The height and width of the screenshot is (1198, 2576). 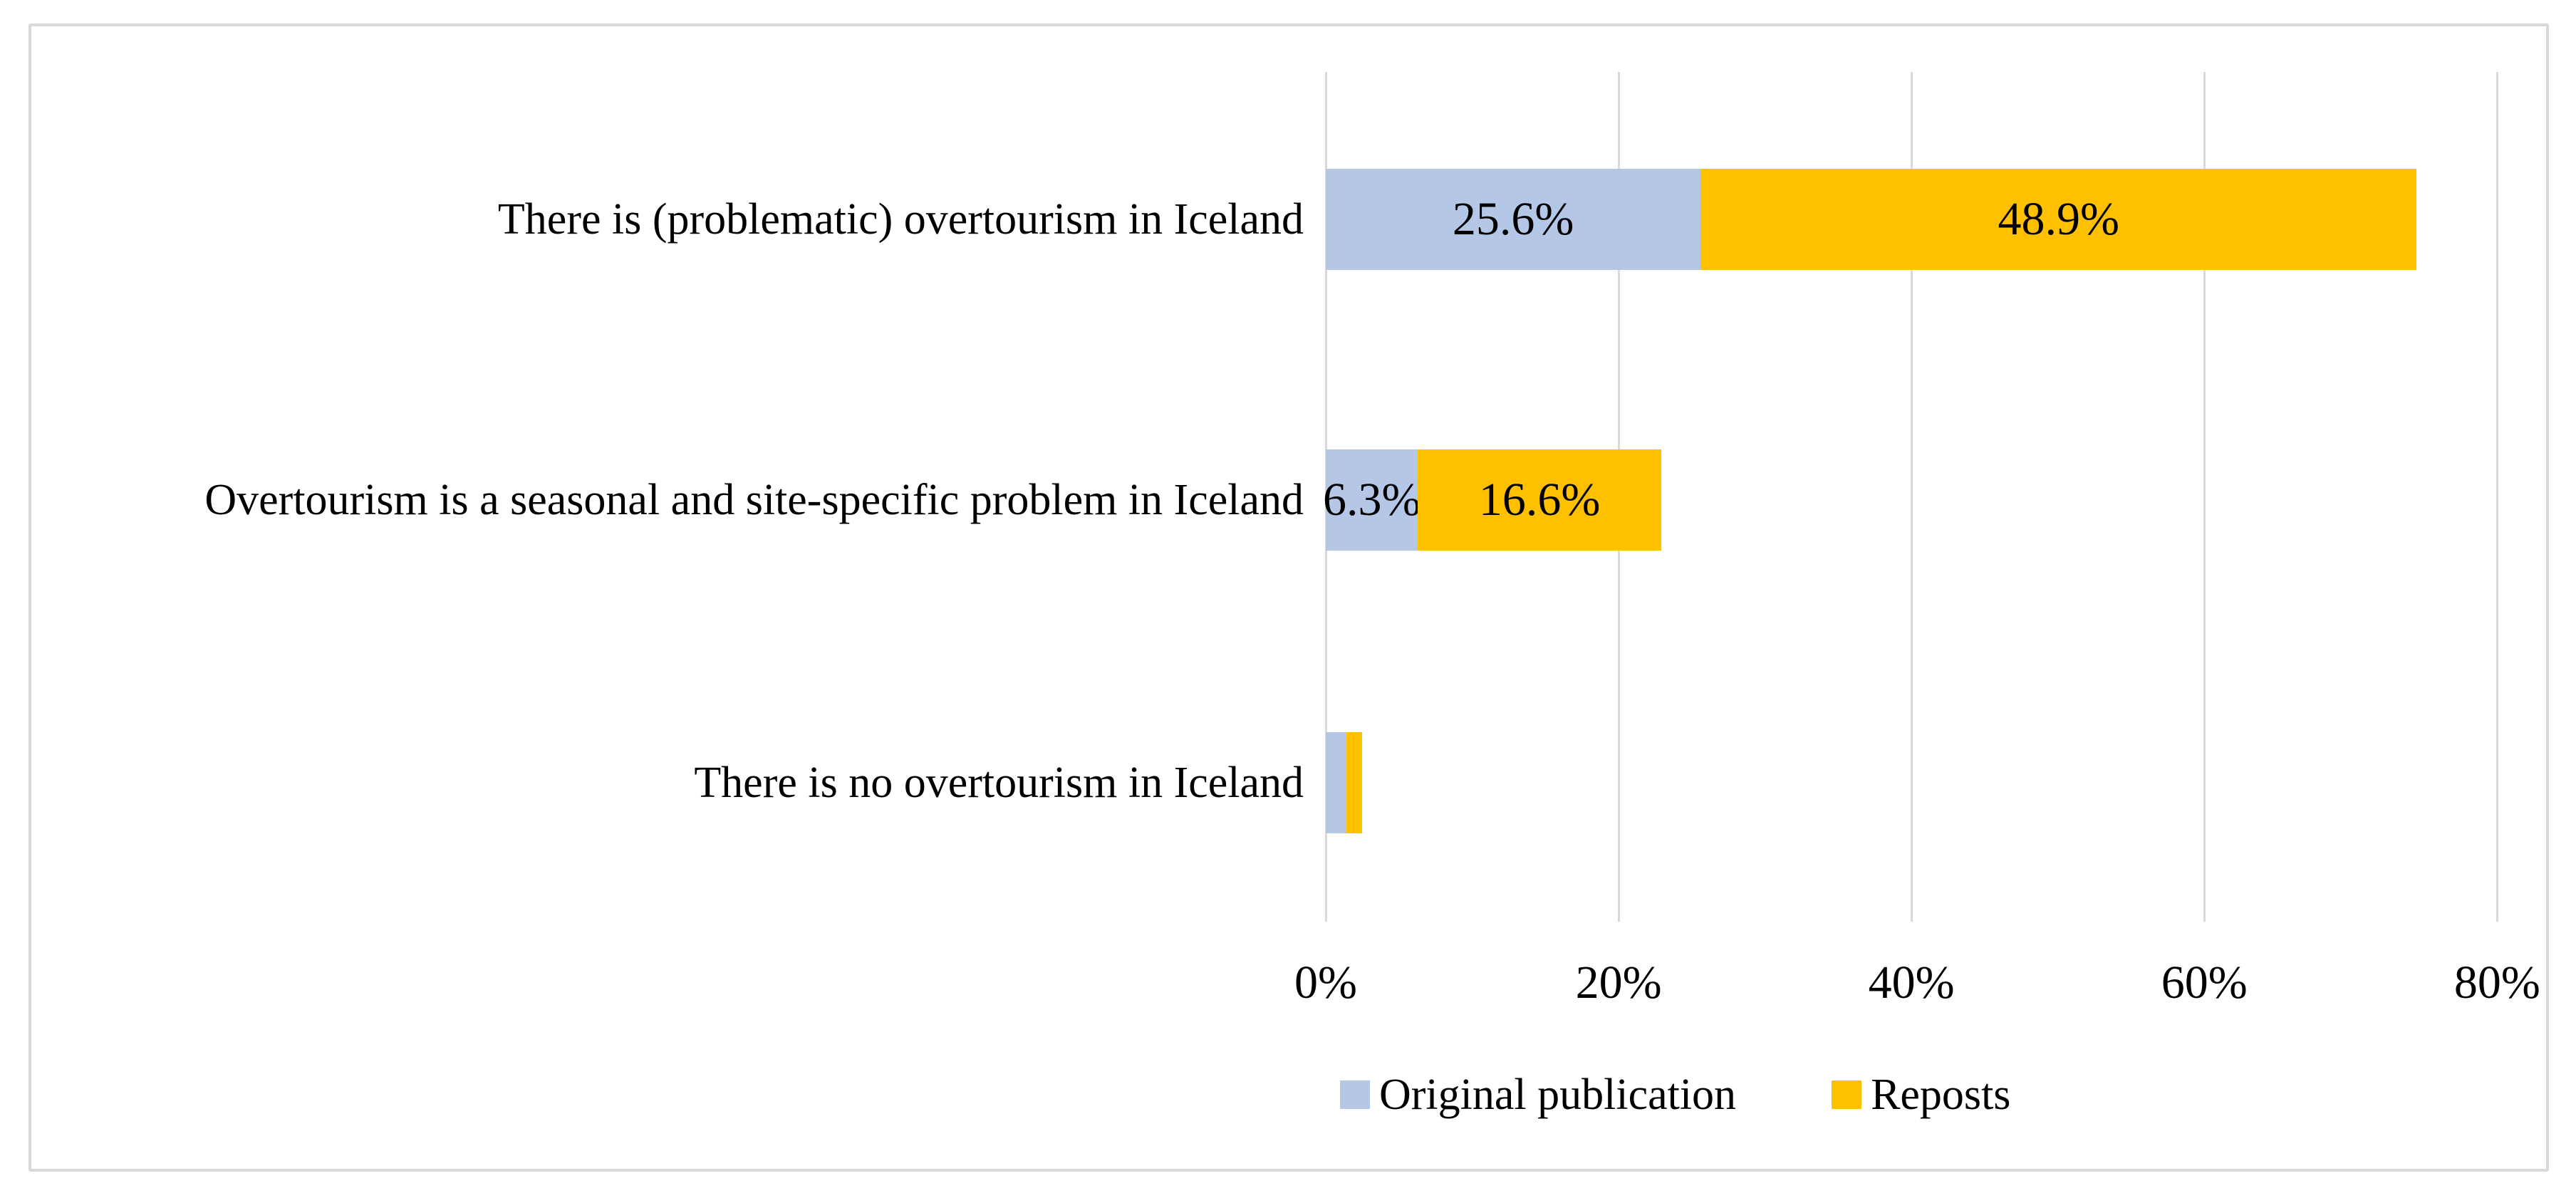 I want to click on bar-row, so click(x=1933, y=783).